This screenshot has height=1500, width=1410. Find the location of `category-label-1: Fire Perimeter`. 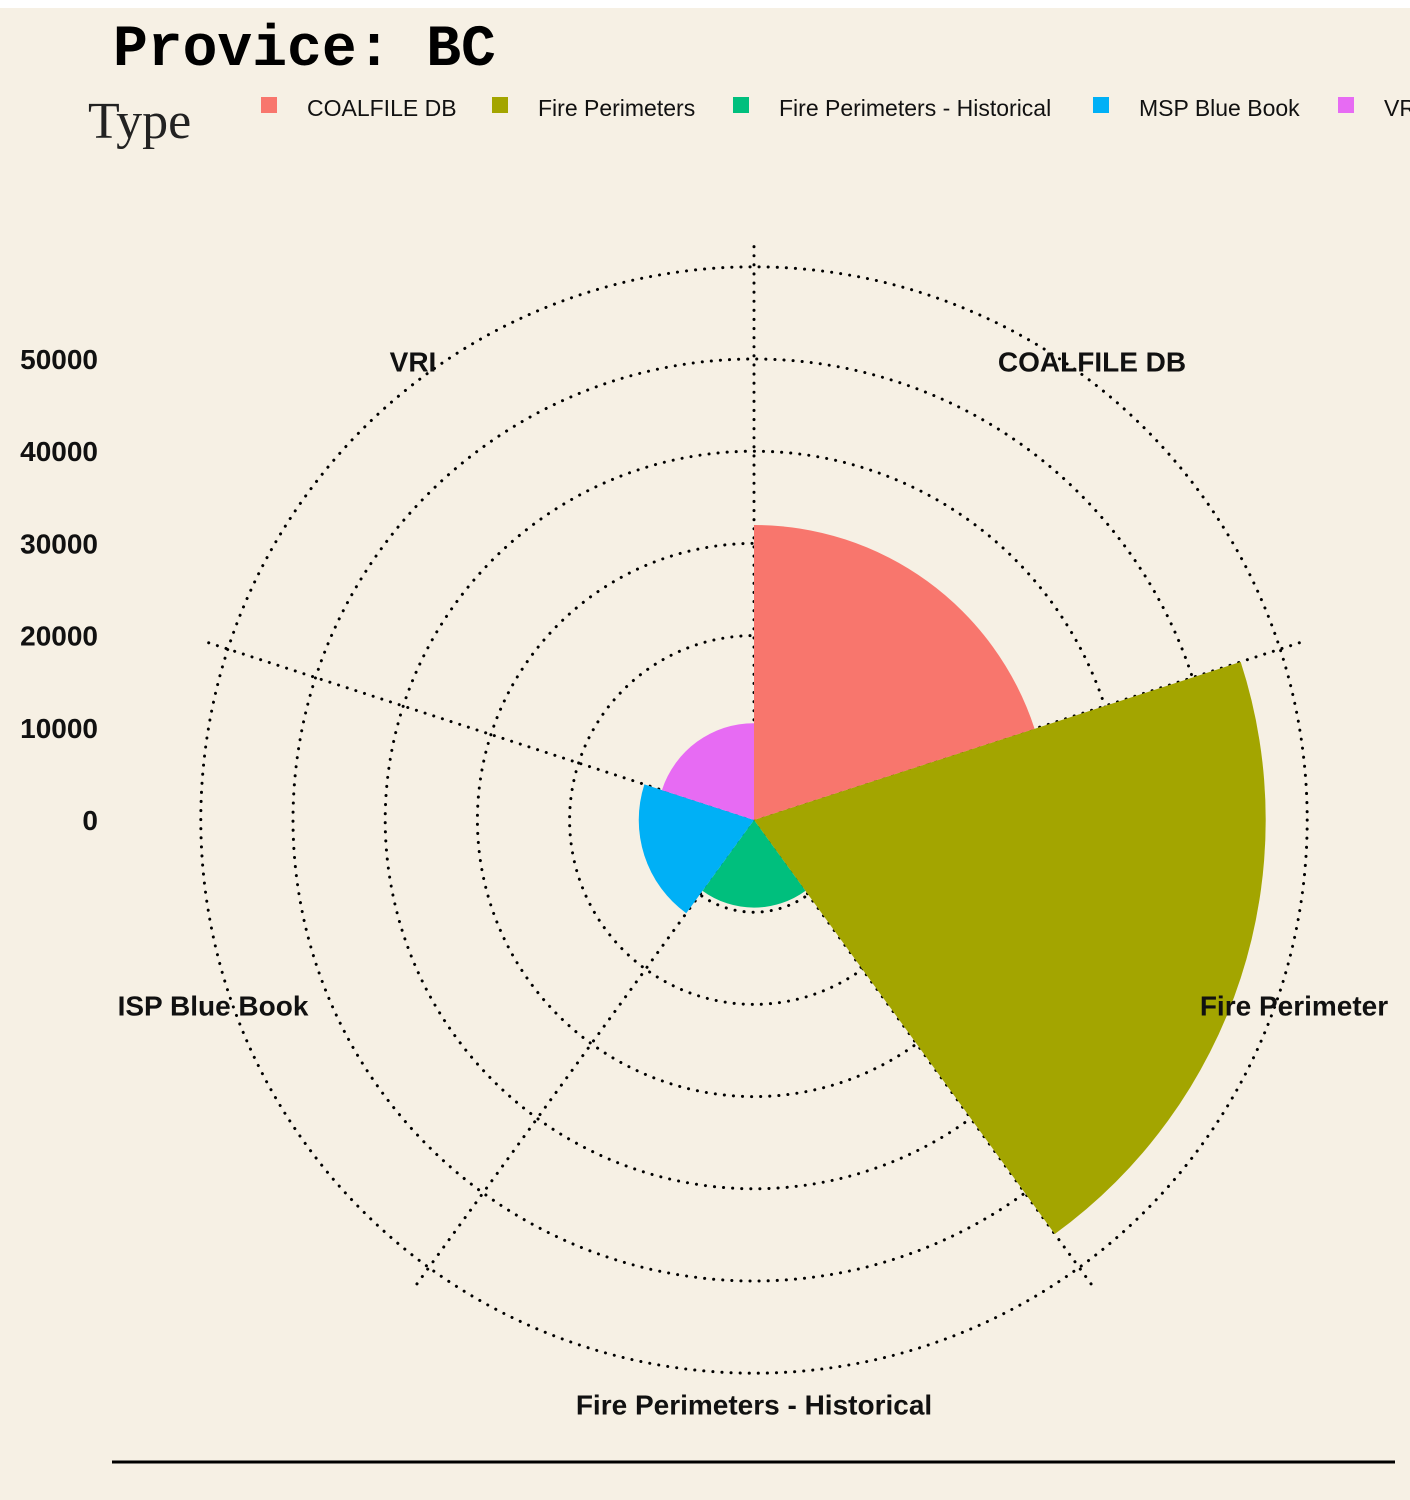

category-label-1: Fire Perimeter is located at coordinates (1294, 1005).